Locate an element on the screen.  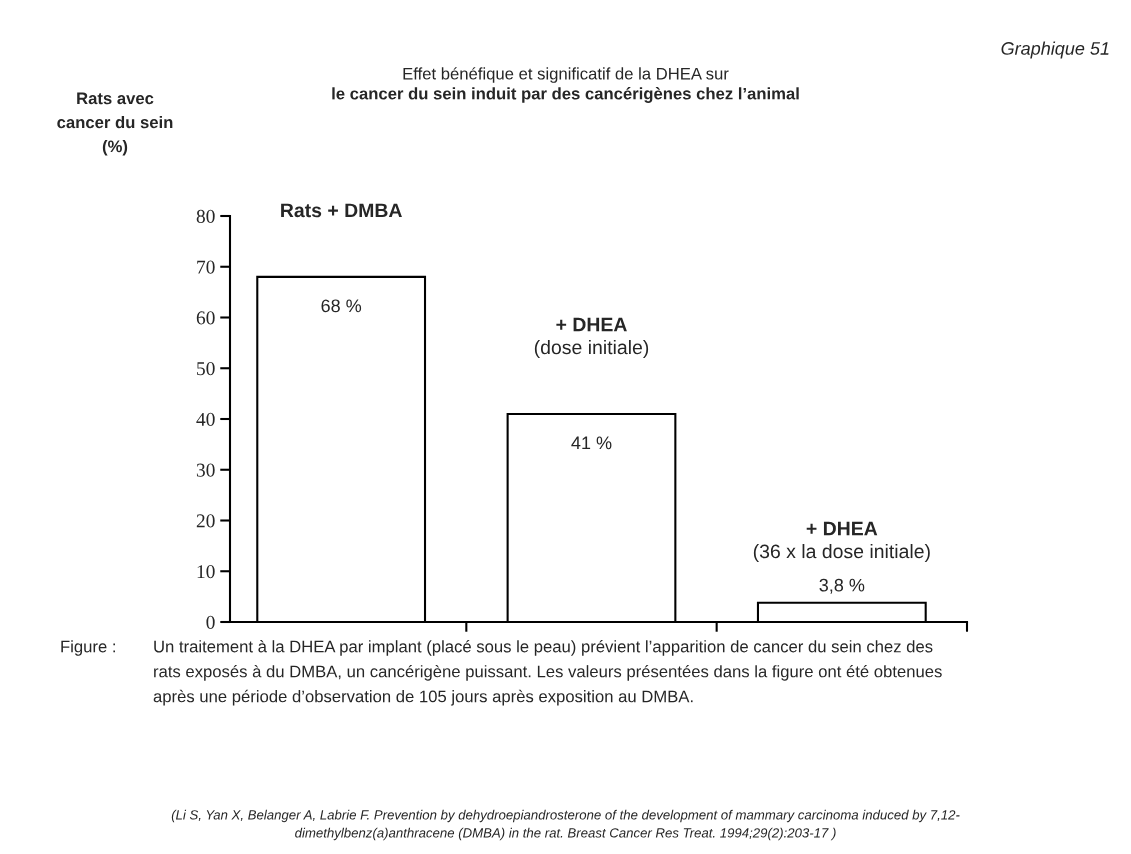
x-tick-label: Rats + DMBA is located at coordinates (341, 210).